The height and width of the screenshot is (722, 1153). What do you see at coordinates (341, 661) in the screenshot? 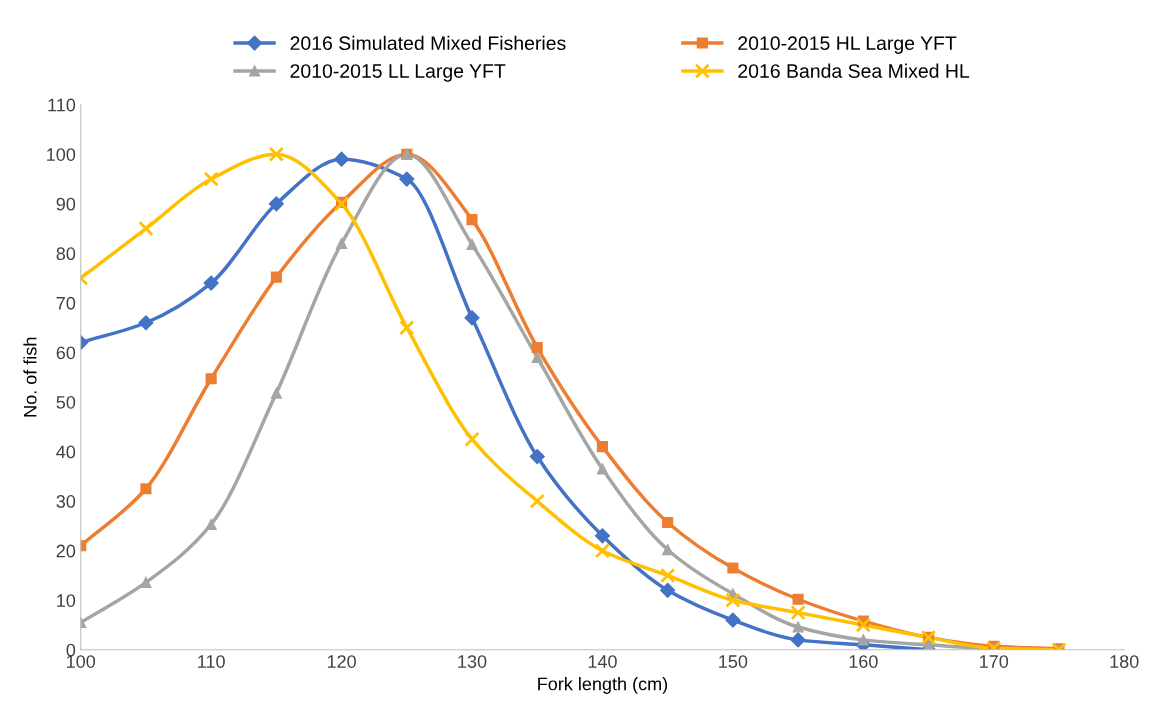
I see `x-tick-label: 120` at bounding box center [341, 661].